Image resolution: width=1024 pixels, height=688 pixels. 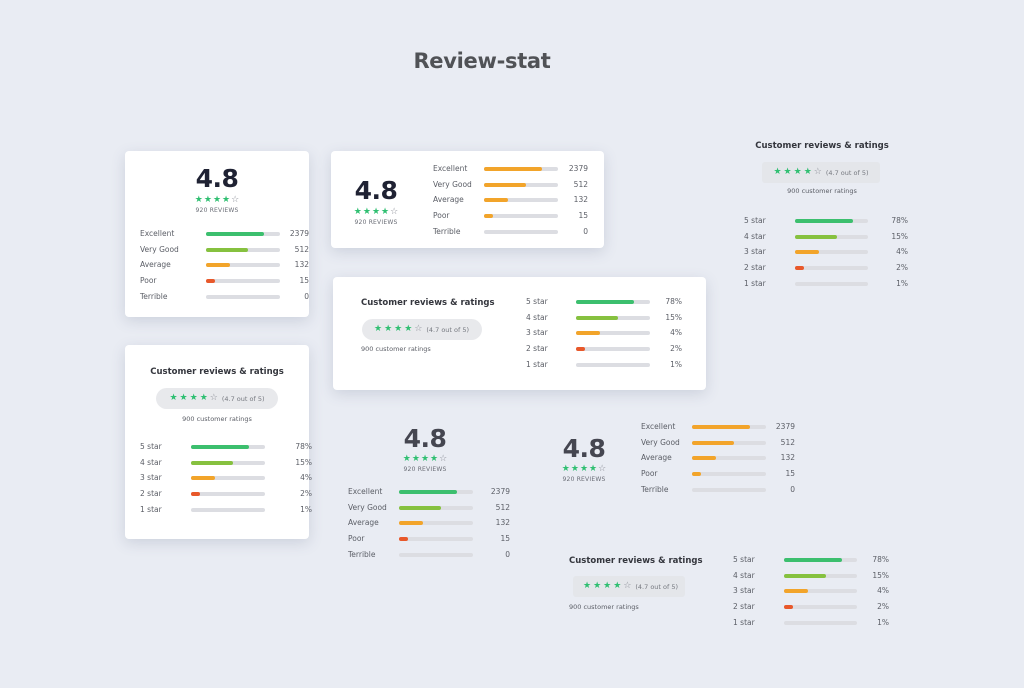 What do you see at coordinates (224, 297) in the screenshot?
I see `rating-row: Terrible 0` at bounding box center [224, 297].